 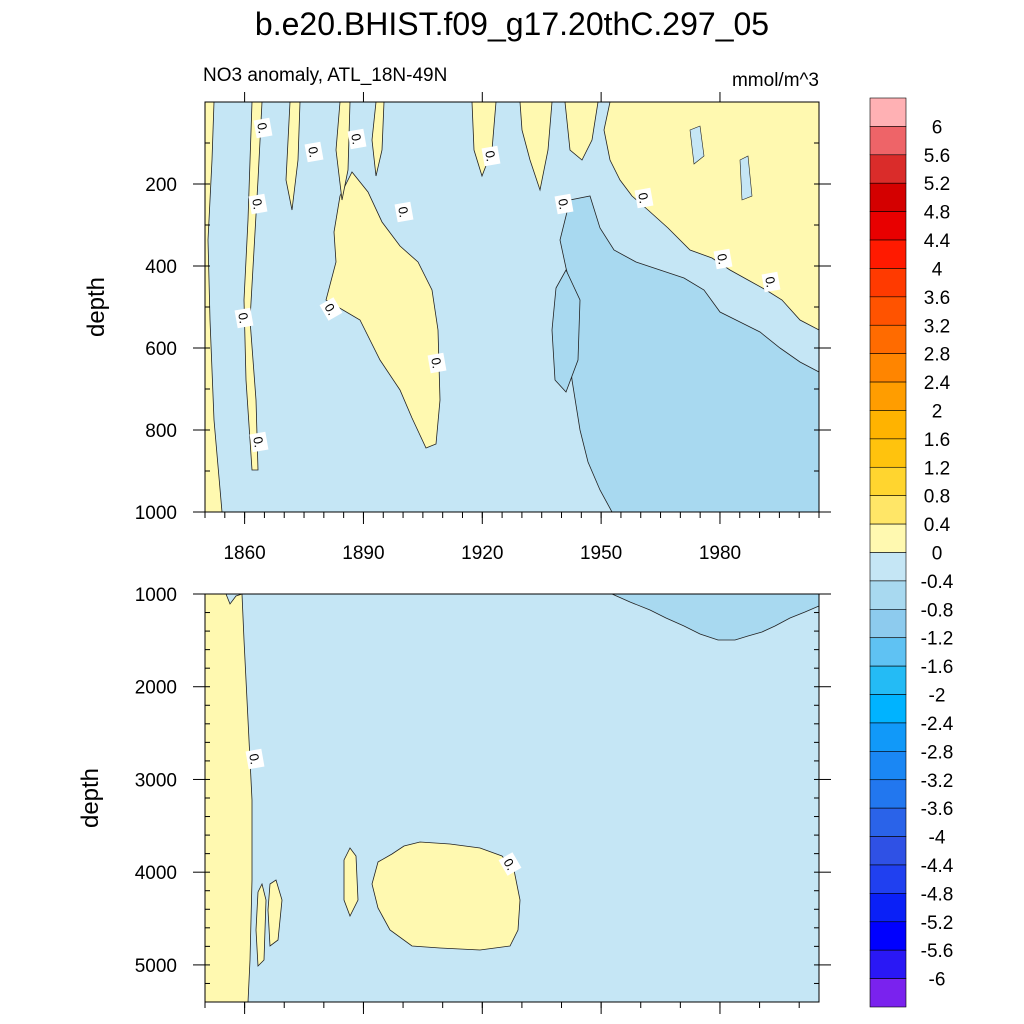 I want to click on colorbar-level-label: 0.8, so click(x=937, y=497).